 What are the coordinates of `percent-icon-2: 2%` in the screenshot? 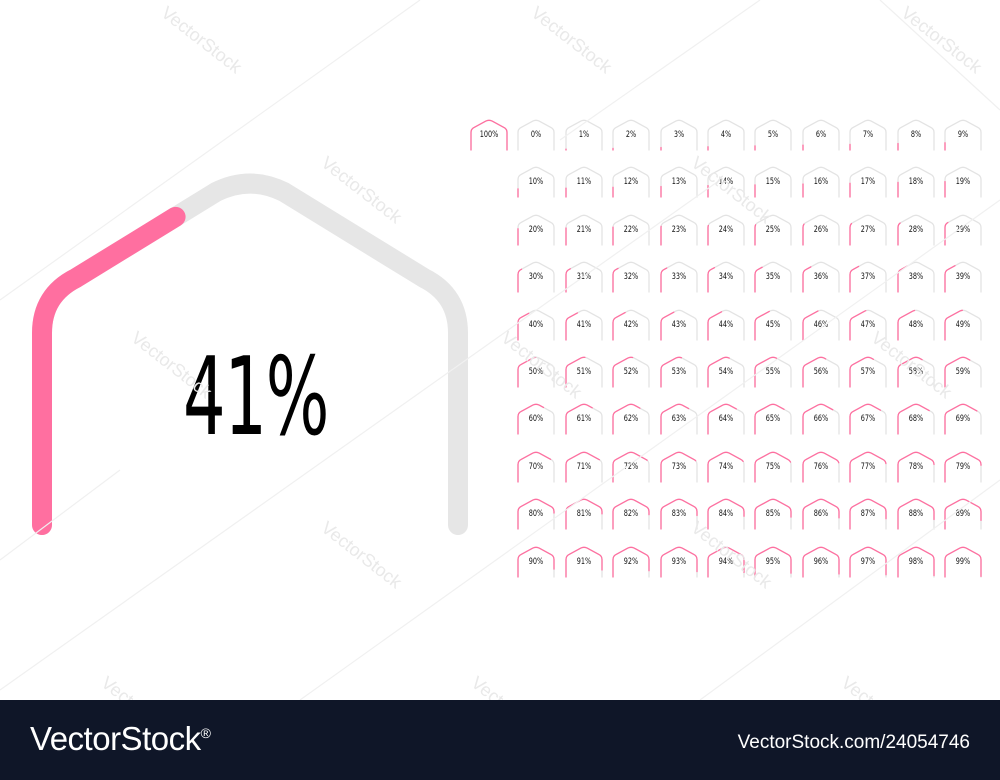 It's located at (631, 135).